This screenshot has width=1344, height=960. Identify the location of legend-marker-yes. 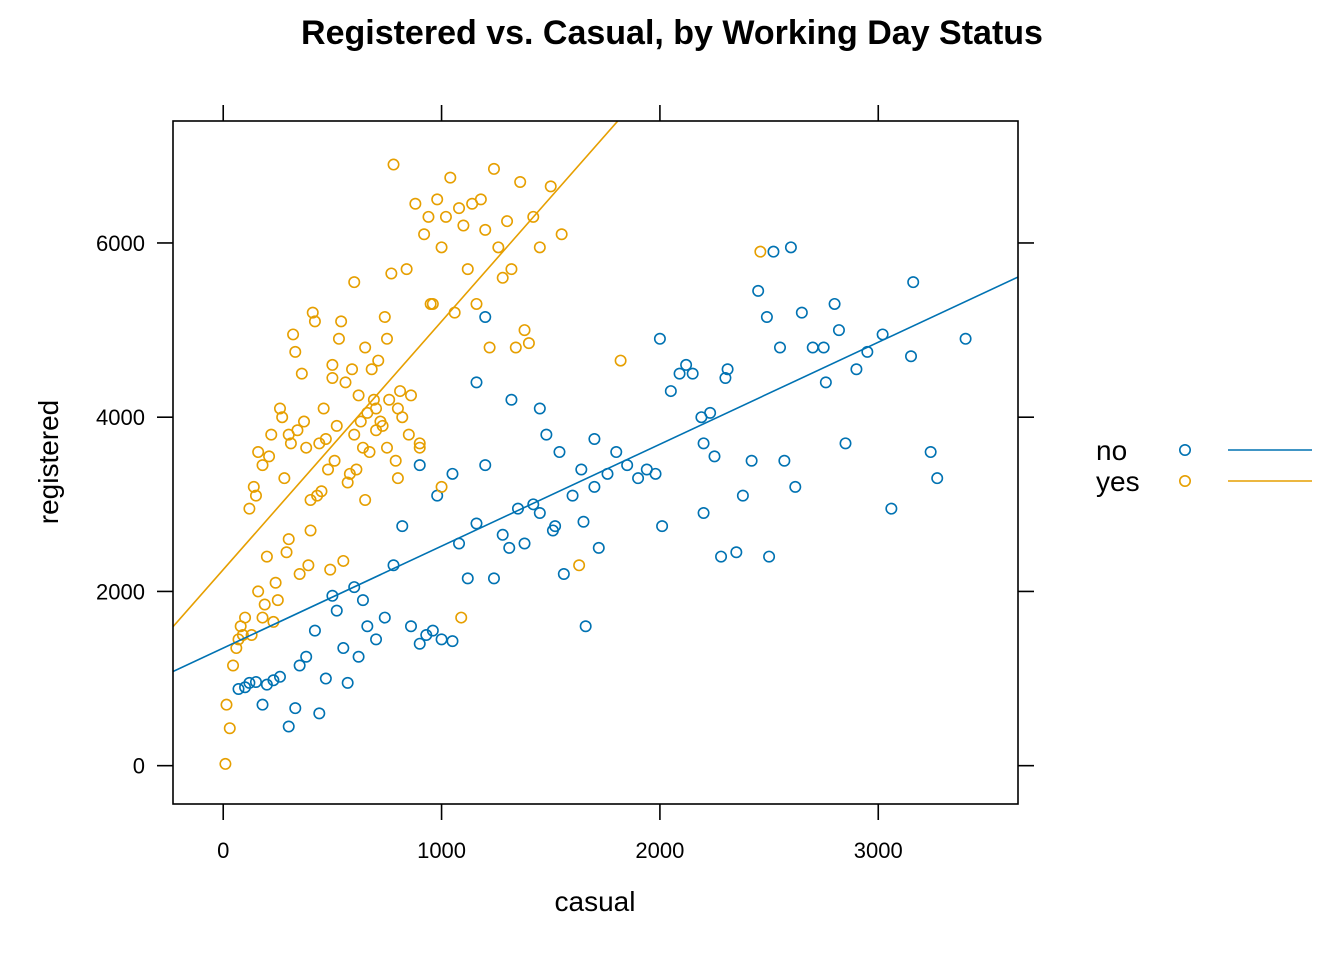
(1185, 480).